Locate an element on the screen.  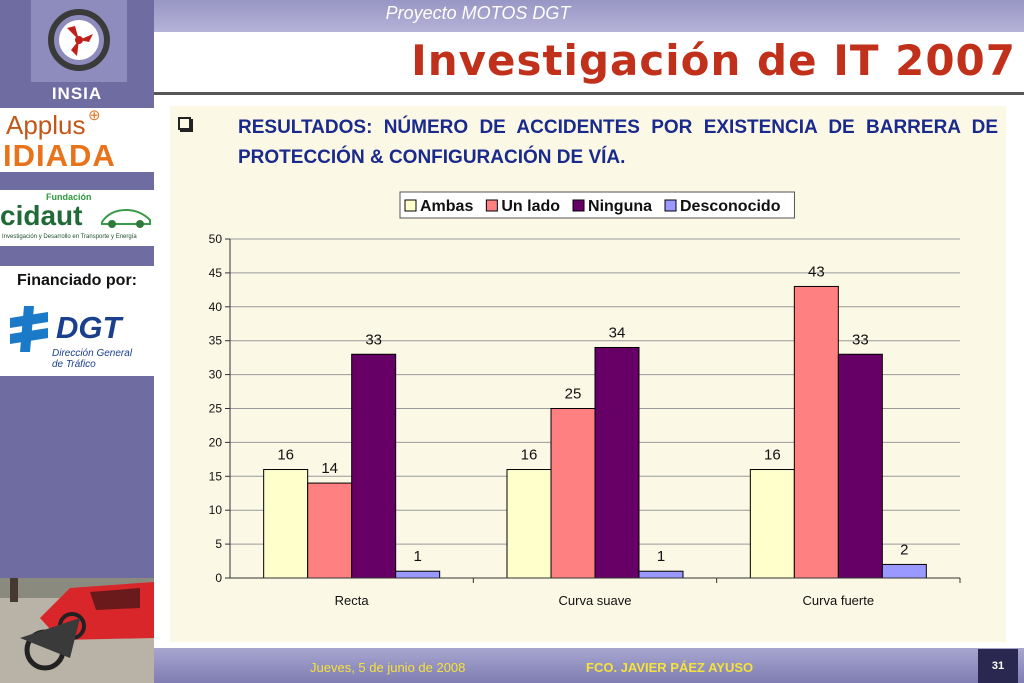
x-tick-label: Curva fuerte is located at coordinates (839, 600).